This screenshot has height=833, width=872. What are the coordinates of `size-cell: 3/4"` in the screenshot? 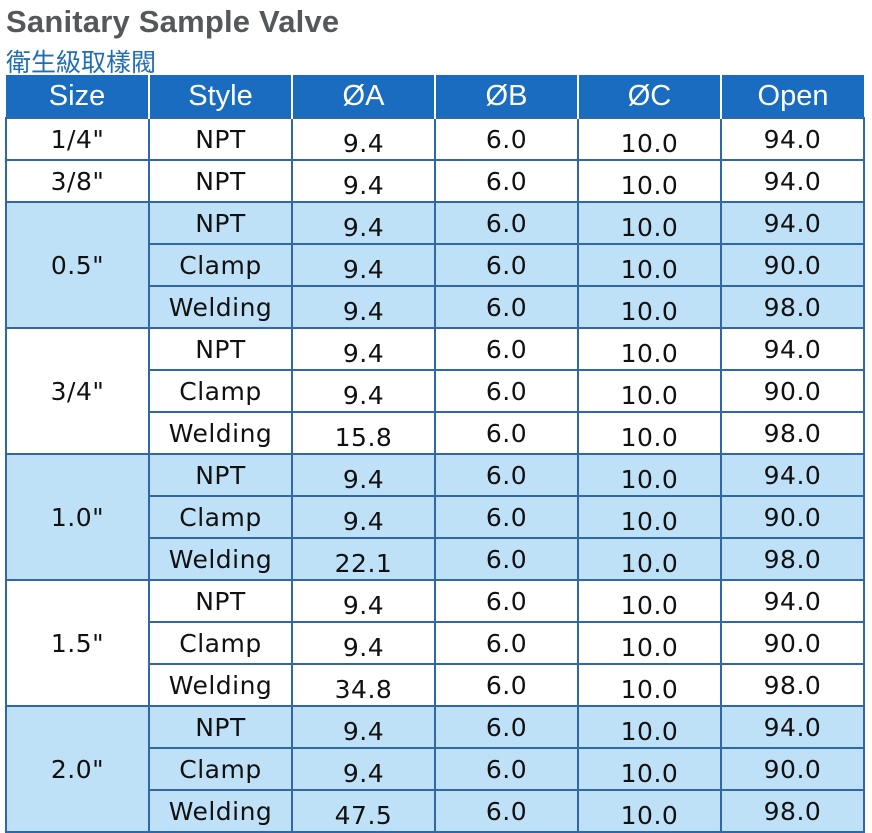 It's located at (77, 391).